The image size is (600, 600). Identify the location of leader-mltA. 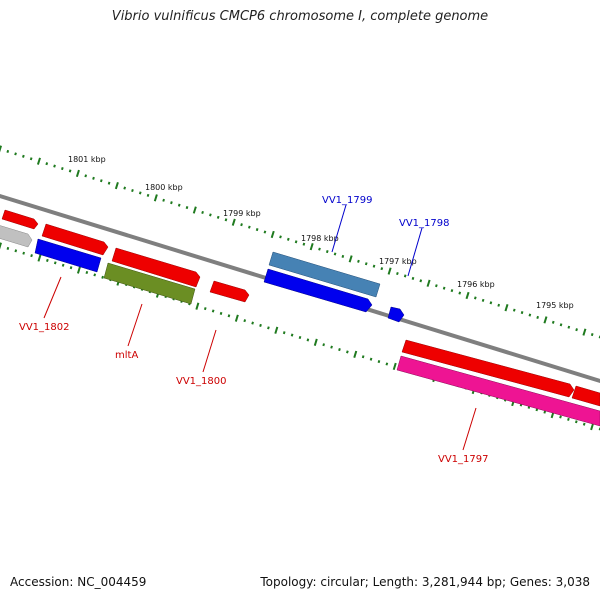
(135, 325).